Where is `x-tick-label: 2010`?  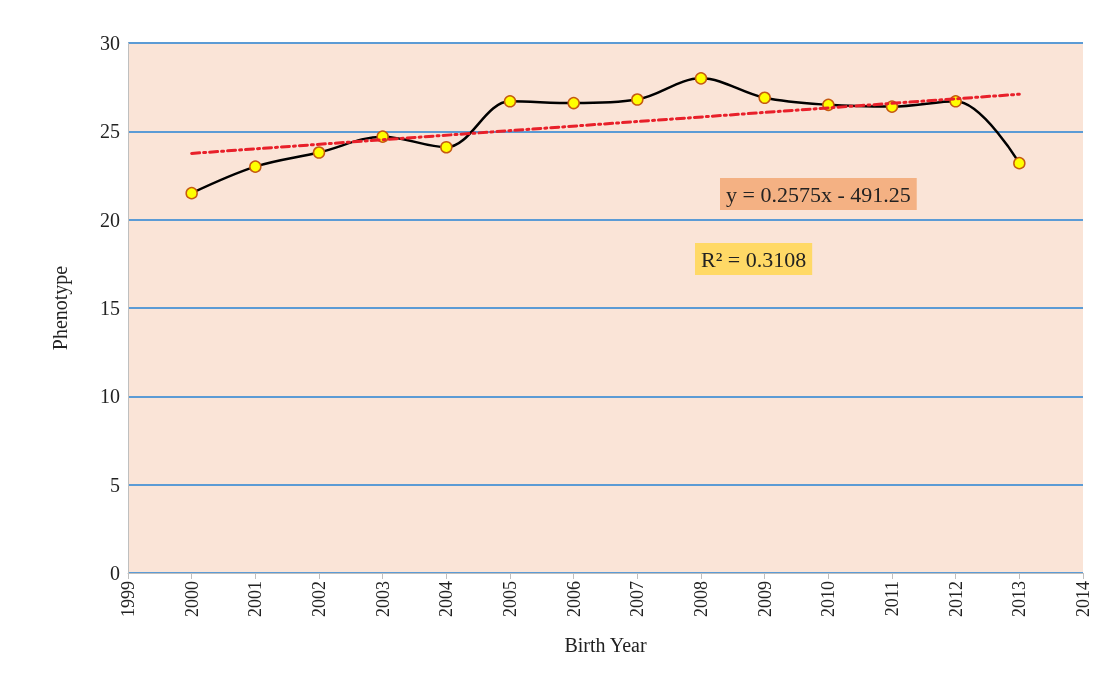
x-tick-label: 2010 is located at coordinates (828, 599).